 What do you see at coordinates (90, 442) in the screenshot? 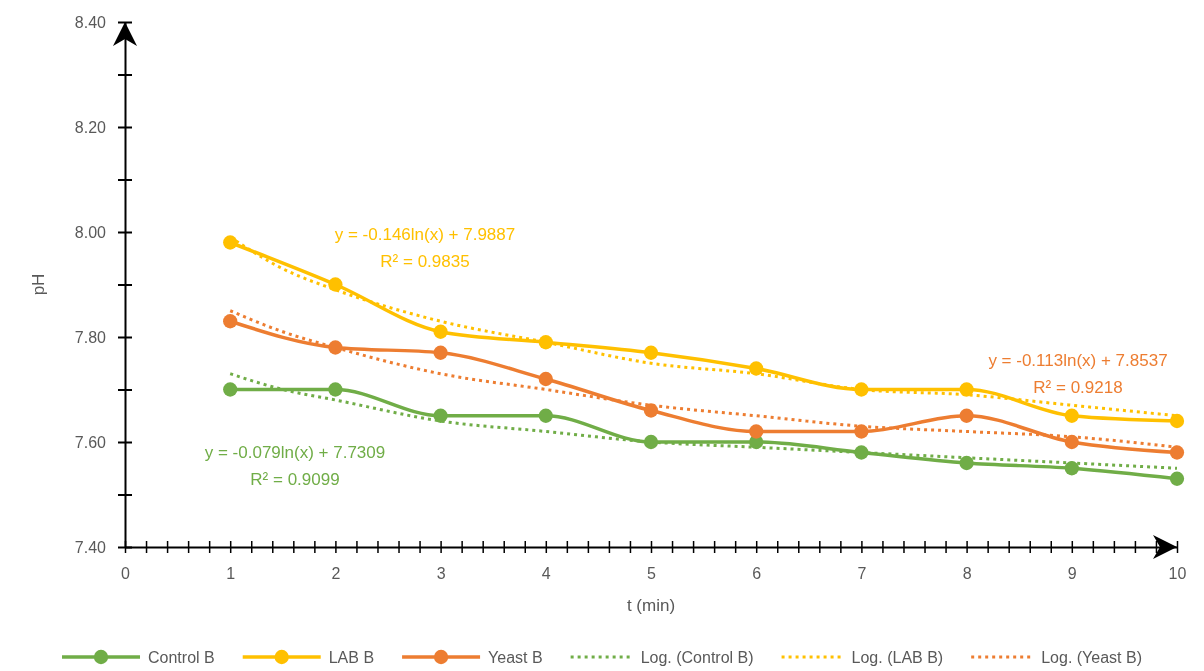
I see `y-tick-label: 7.60` at bounding box center [90, 442].